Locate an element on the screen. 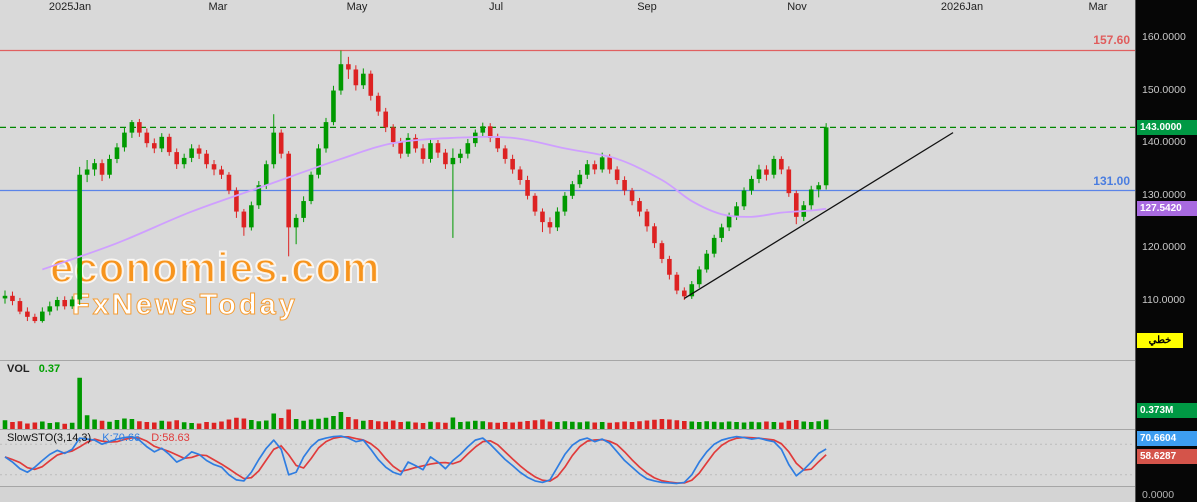  time-axis-label: Sep is located at coordinates (647, 7).